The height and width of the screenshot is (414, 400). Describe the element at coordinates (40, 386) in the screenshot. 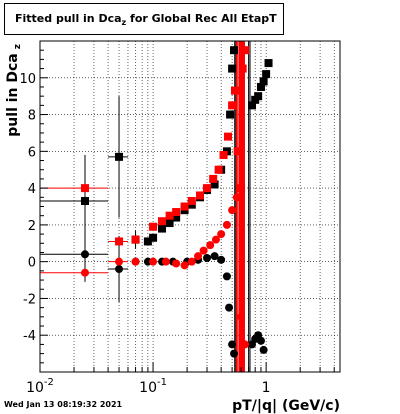

I see `x-tick-label: 10⁻²` at that location.